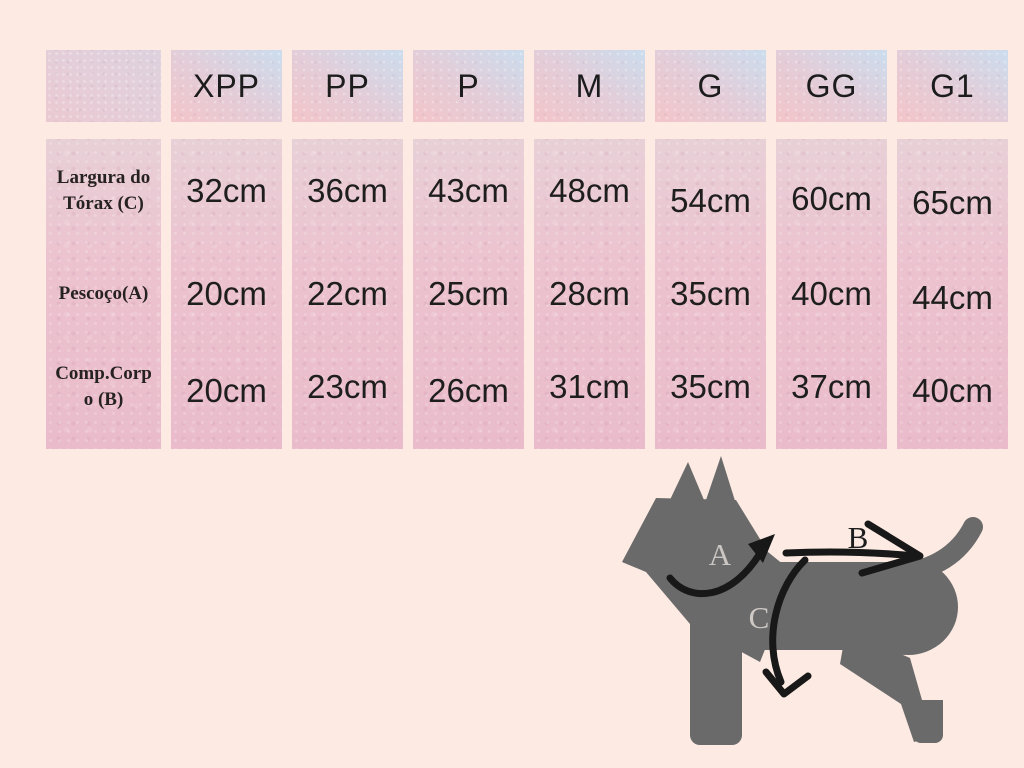  I want to click on chest-arrow-c-head, so click(787, 683).